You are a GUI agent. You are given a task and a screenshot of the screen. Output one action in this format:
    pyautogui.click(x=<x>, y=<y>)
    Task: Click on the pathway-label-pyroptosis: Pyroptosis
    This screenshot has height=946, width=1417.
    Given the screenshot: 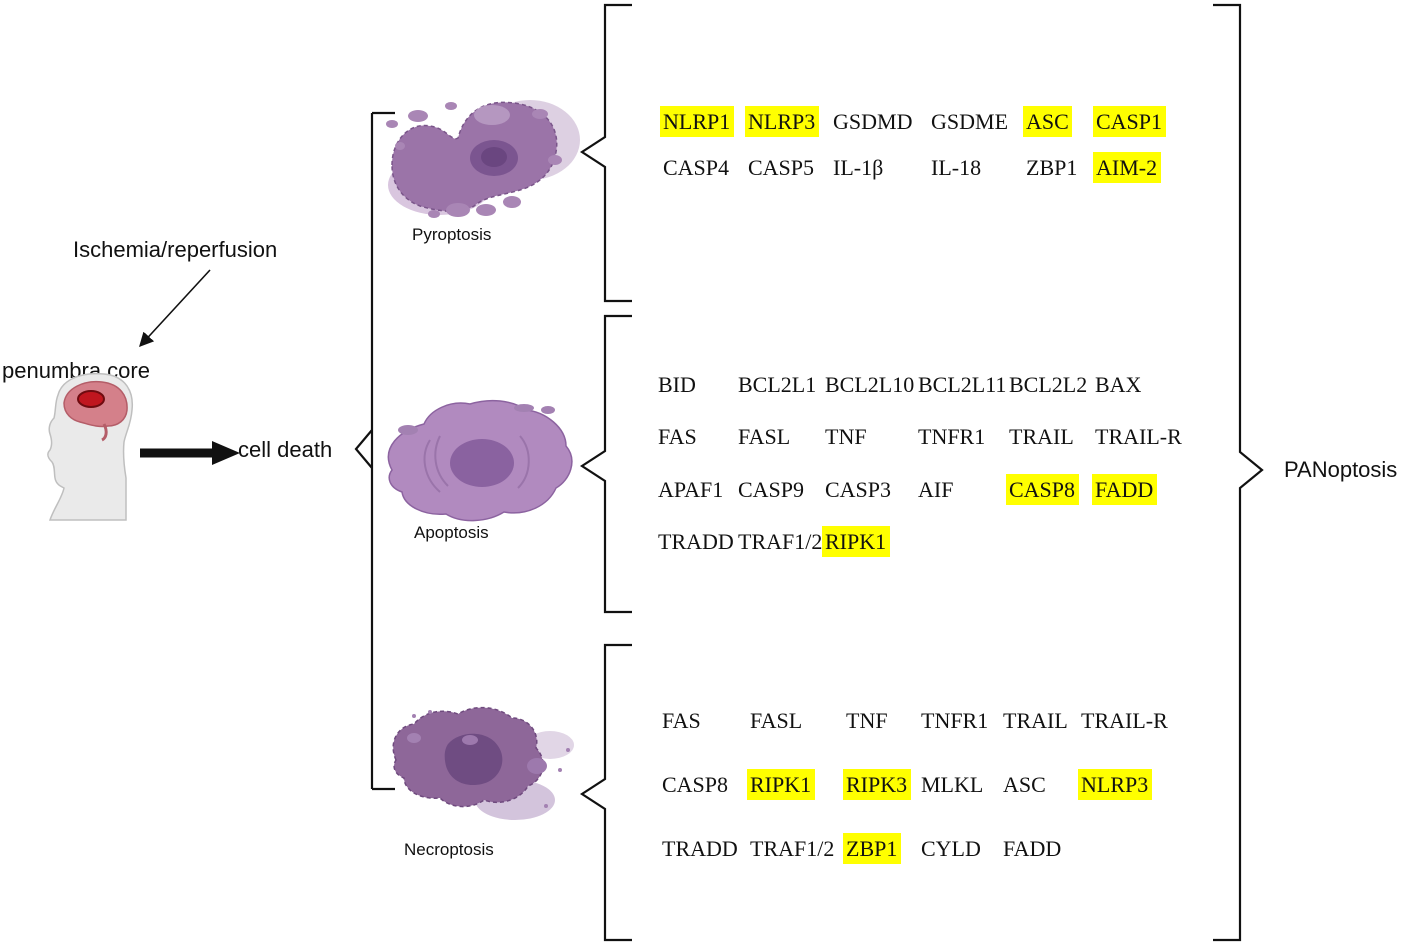 What is the action you would take?
    pyautogui.click(x=451, y=234)
    